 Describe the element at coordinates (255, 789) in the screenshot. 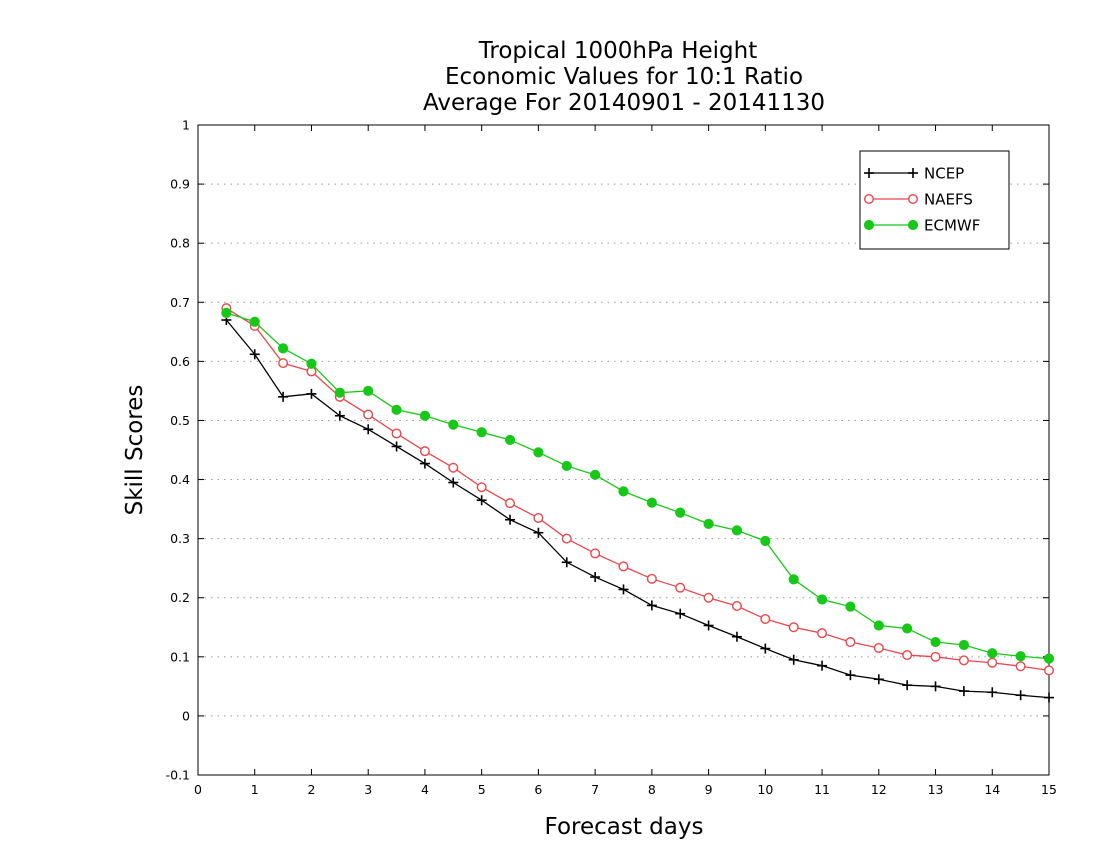

I see `x-tick-label: 1` at that location.